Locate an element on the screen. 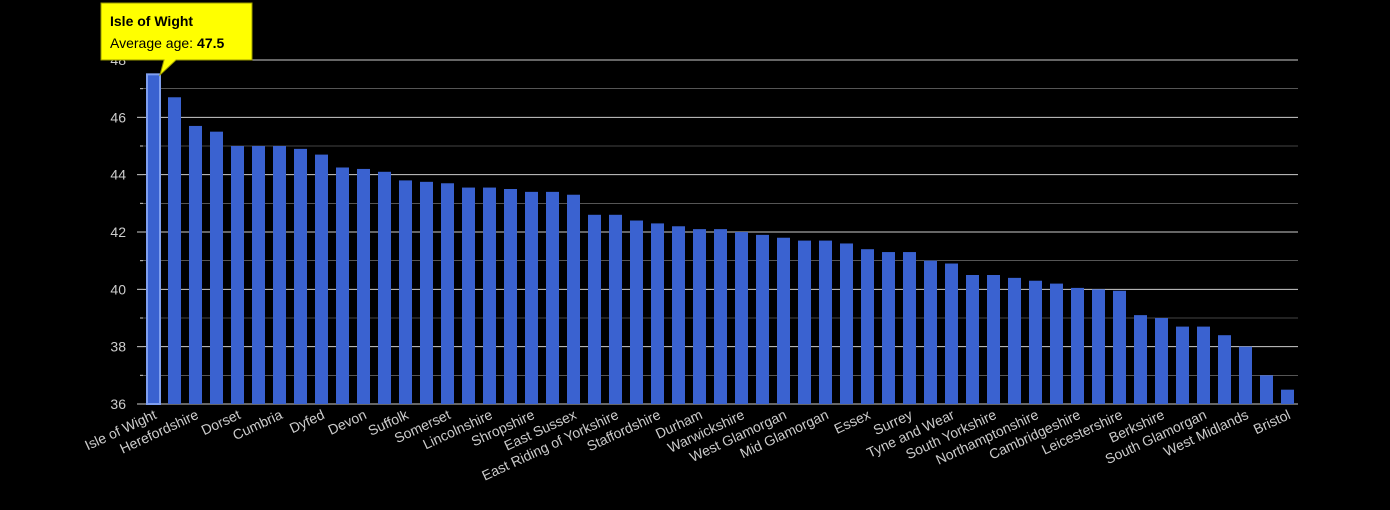 The image size is (1390, 510). tooltip-box is located at coordinates (176, 39).